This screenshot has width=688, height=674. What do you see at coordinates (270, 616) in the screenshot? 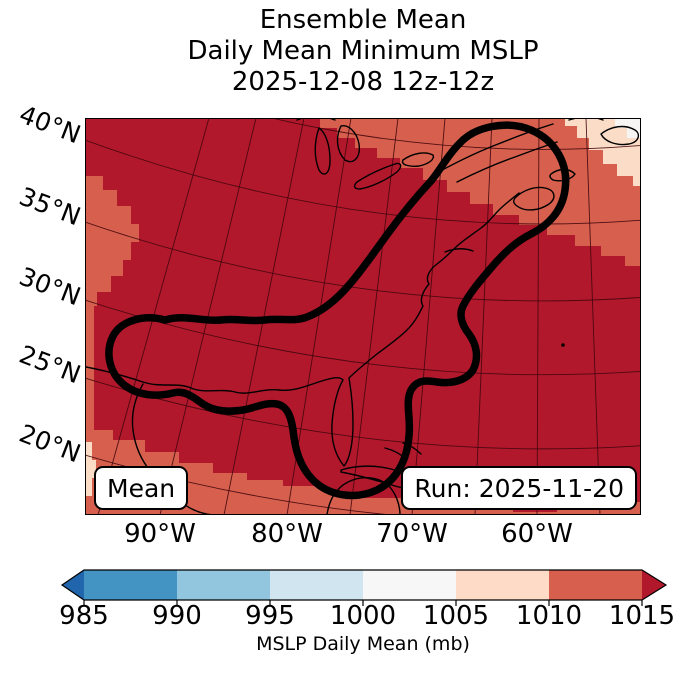
I see `colorbar-tick-label: 995` at bounding box center [270, 616].